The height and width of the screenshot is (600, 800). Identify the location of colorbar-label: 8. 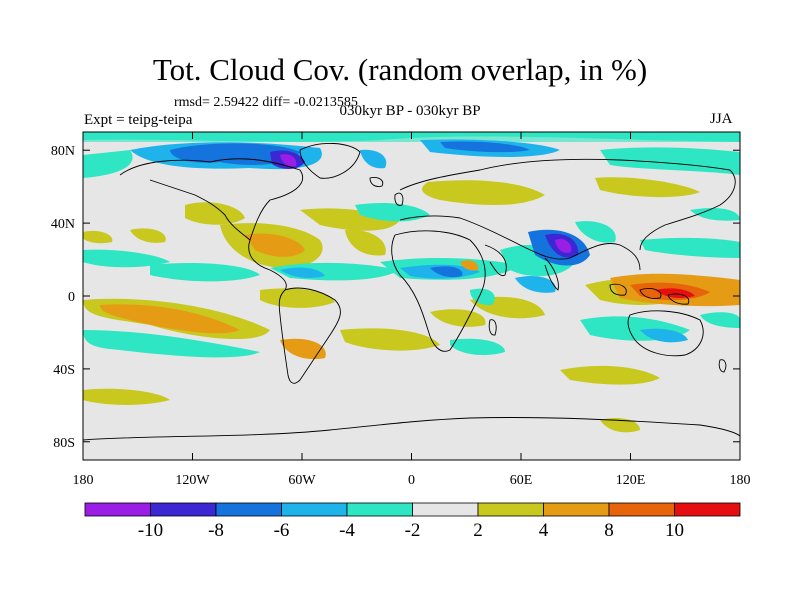
(609, 530).